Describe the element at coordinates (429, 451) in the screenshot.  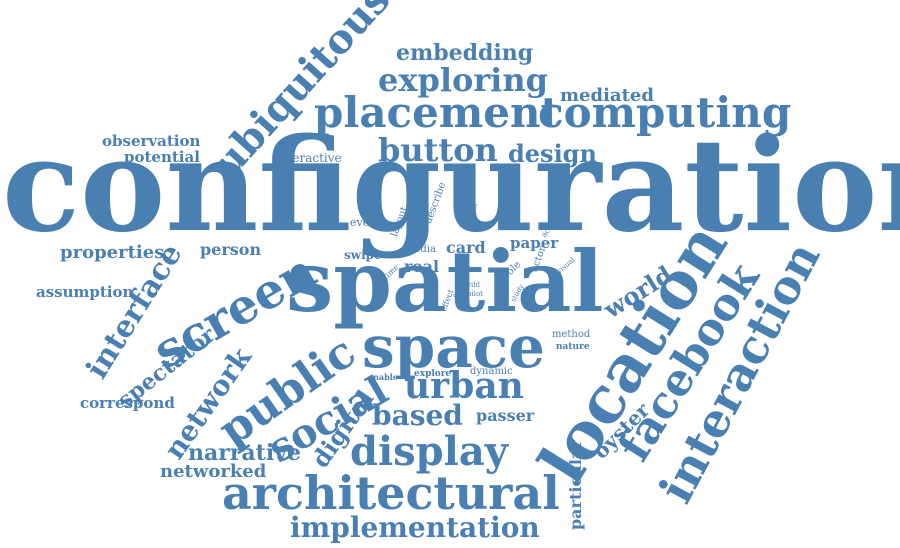
I see `word-display: display` at that location.